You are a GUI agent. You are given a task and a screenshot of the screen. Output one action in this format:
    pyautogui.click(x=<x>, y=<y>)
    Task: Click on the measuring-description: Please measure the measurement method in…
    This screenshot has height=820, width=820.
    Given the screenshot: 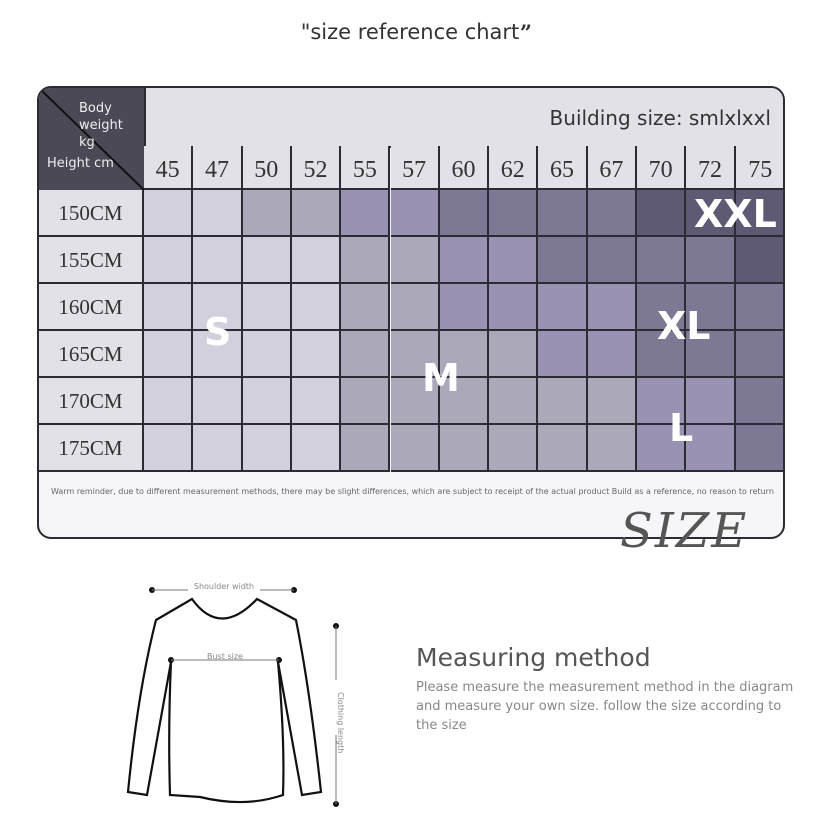 What is the action you would take?
    pyautogui.click(x=605, y=706)
    